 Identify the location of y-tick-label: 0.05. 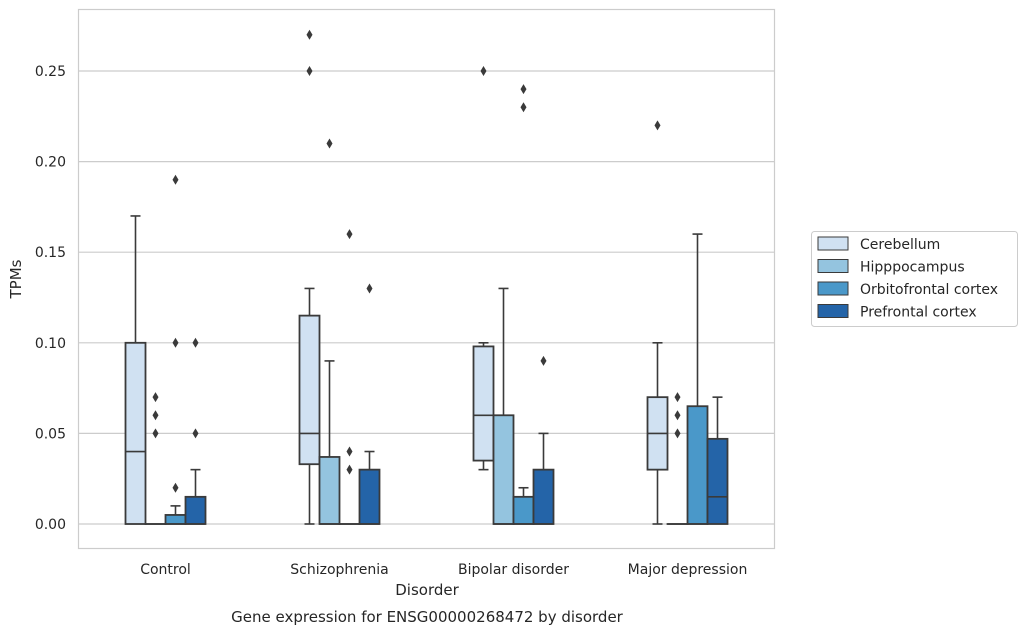
(50, 434).